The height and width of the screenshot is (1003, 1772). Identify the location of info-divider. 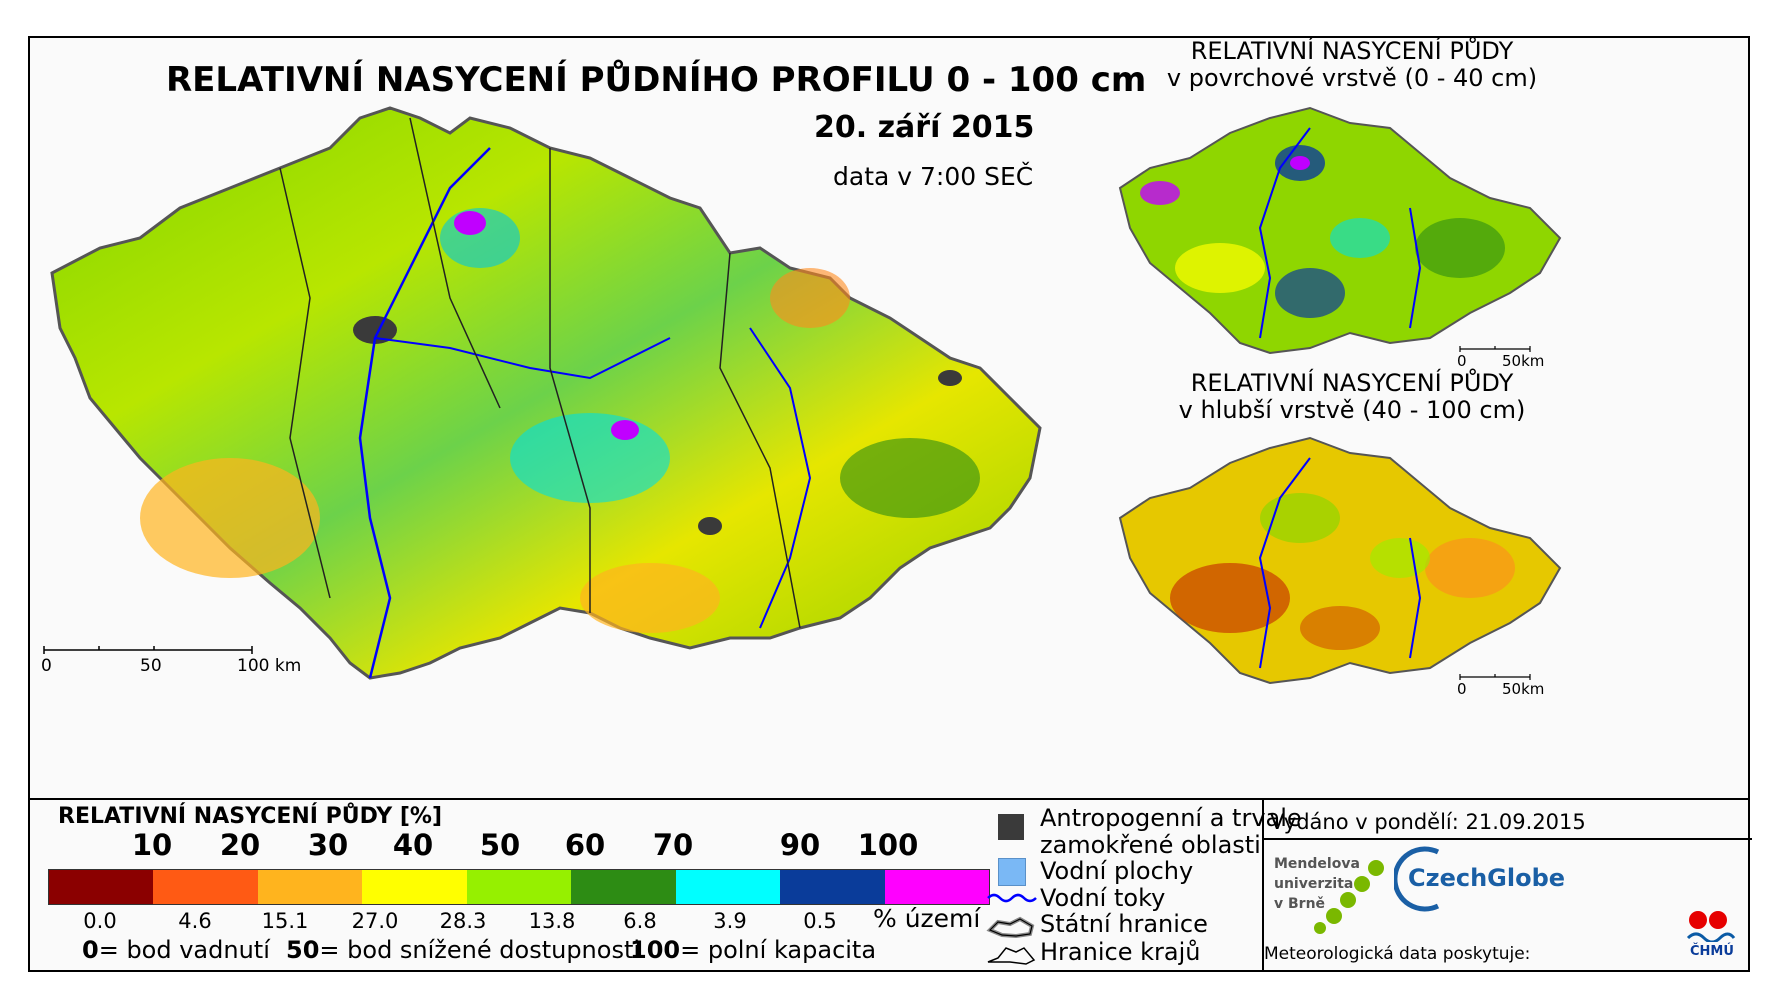
(1507, 839).